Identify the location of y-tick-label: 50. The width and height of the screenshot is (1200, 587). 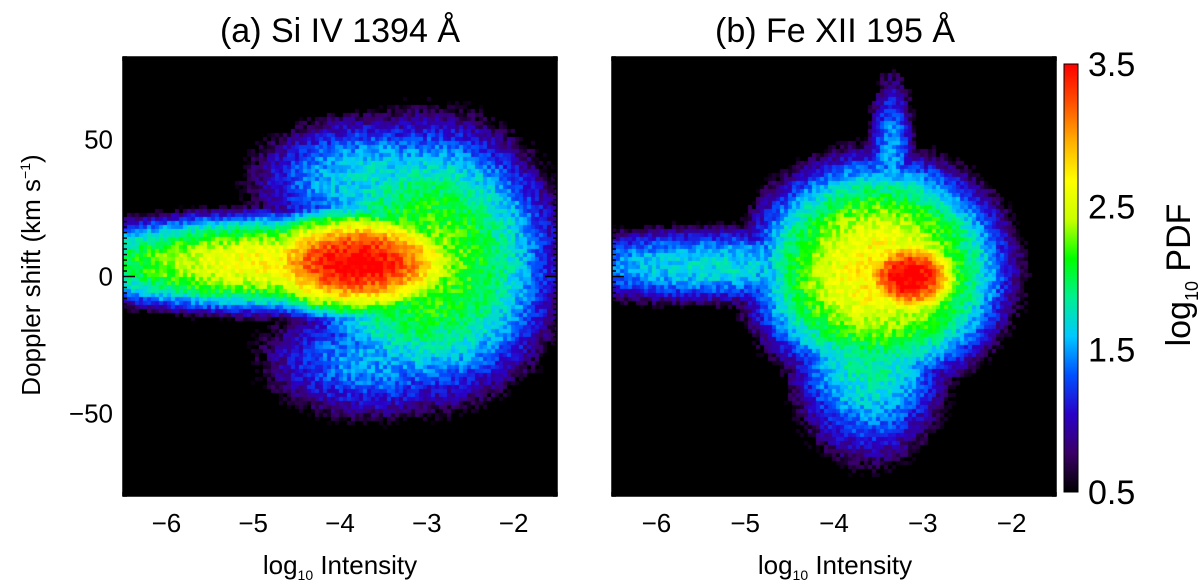
(98, 139).